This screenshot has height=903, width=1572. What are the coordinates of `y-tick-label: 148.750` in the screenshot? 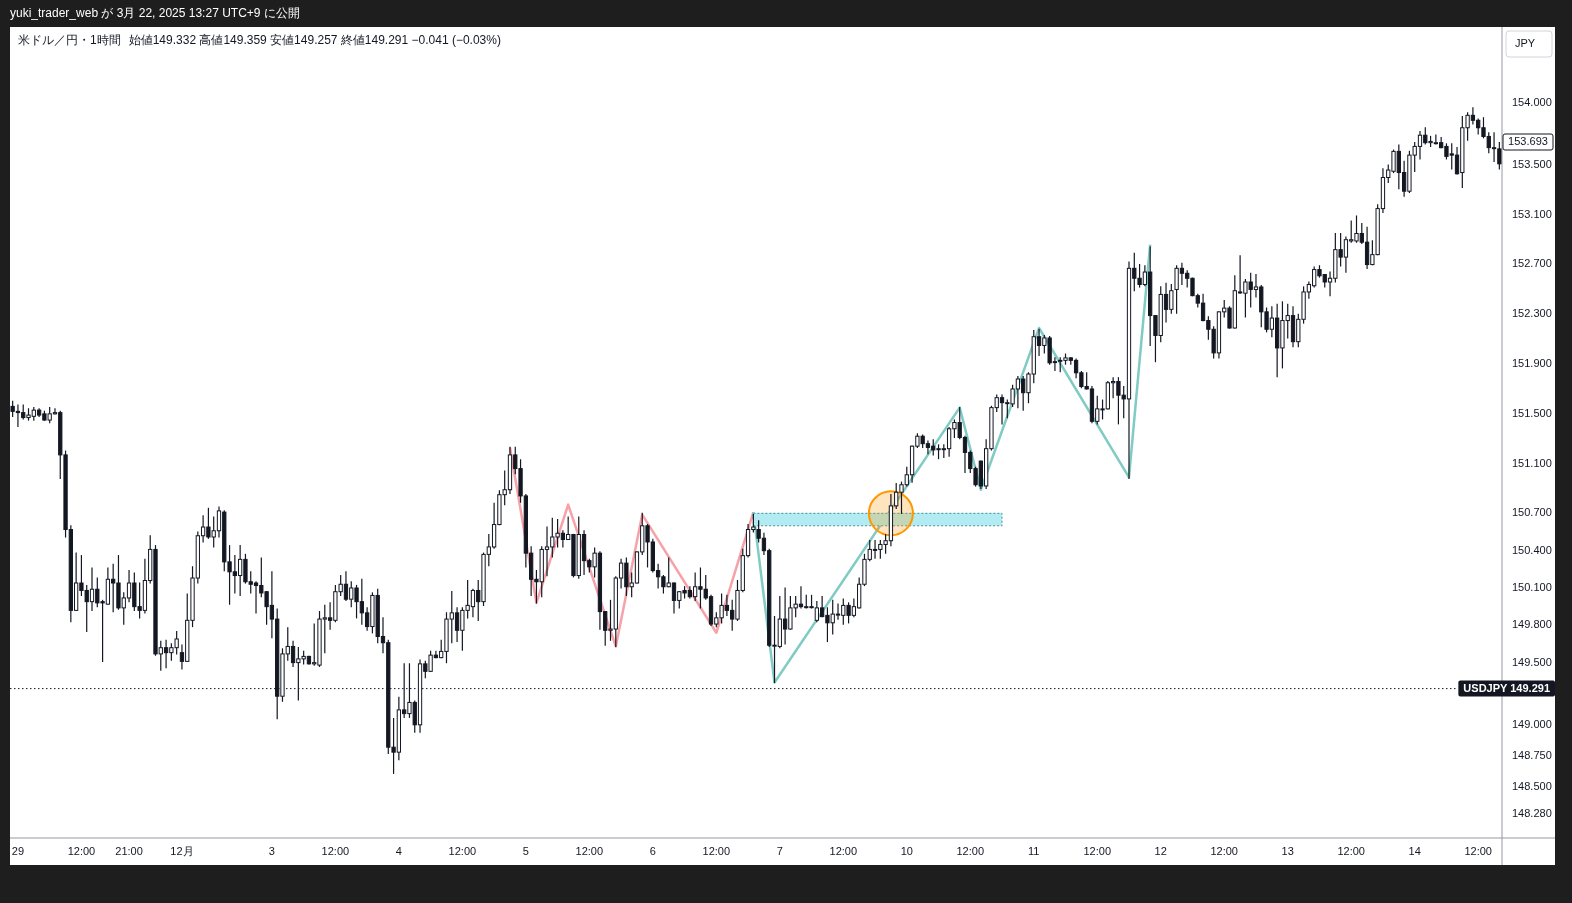 It's located at (1532, 754).